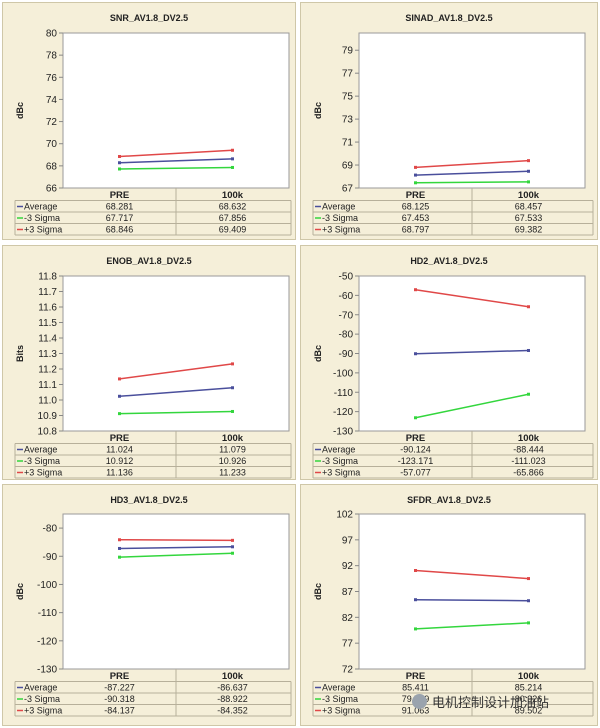  I want to click on y-tick-label: 11.5, so click(47, 323).